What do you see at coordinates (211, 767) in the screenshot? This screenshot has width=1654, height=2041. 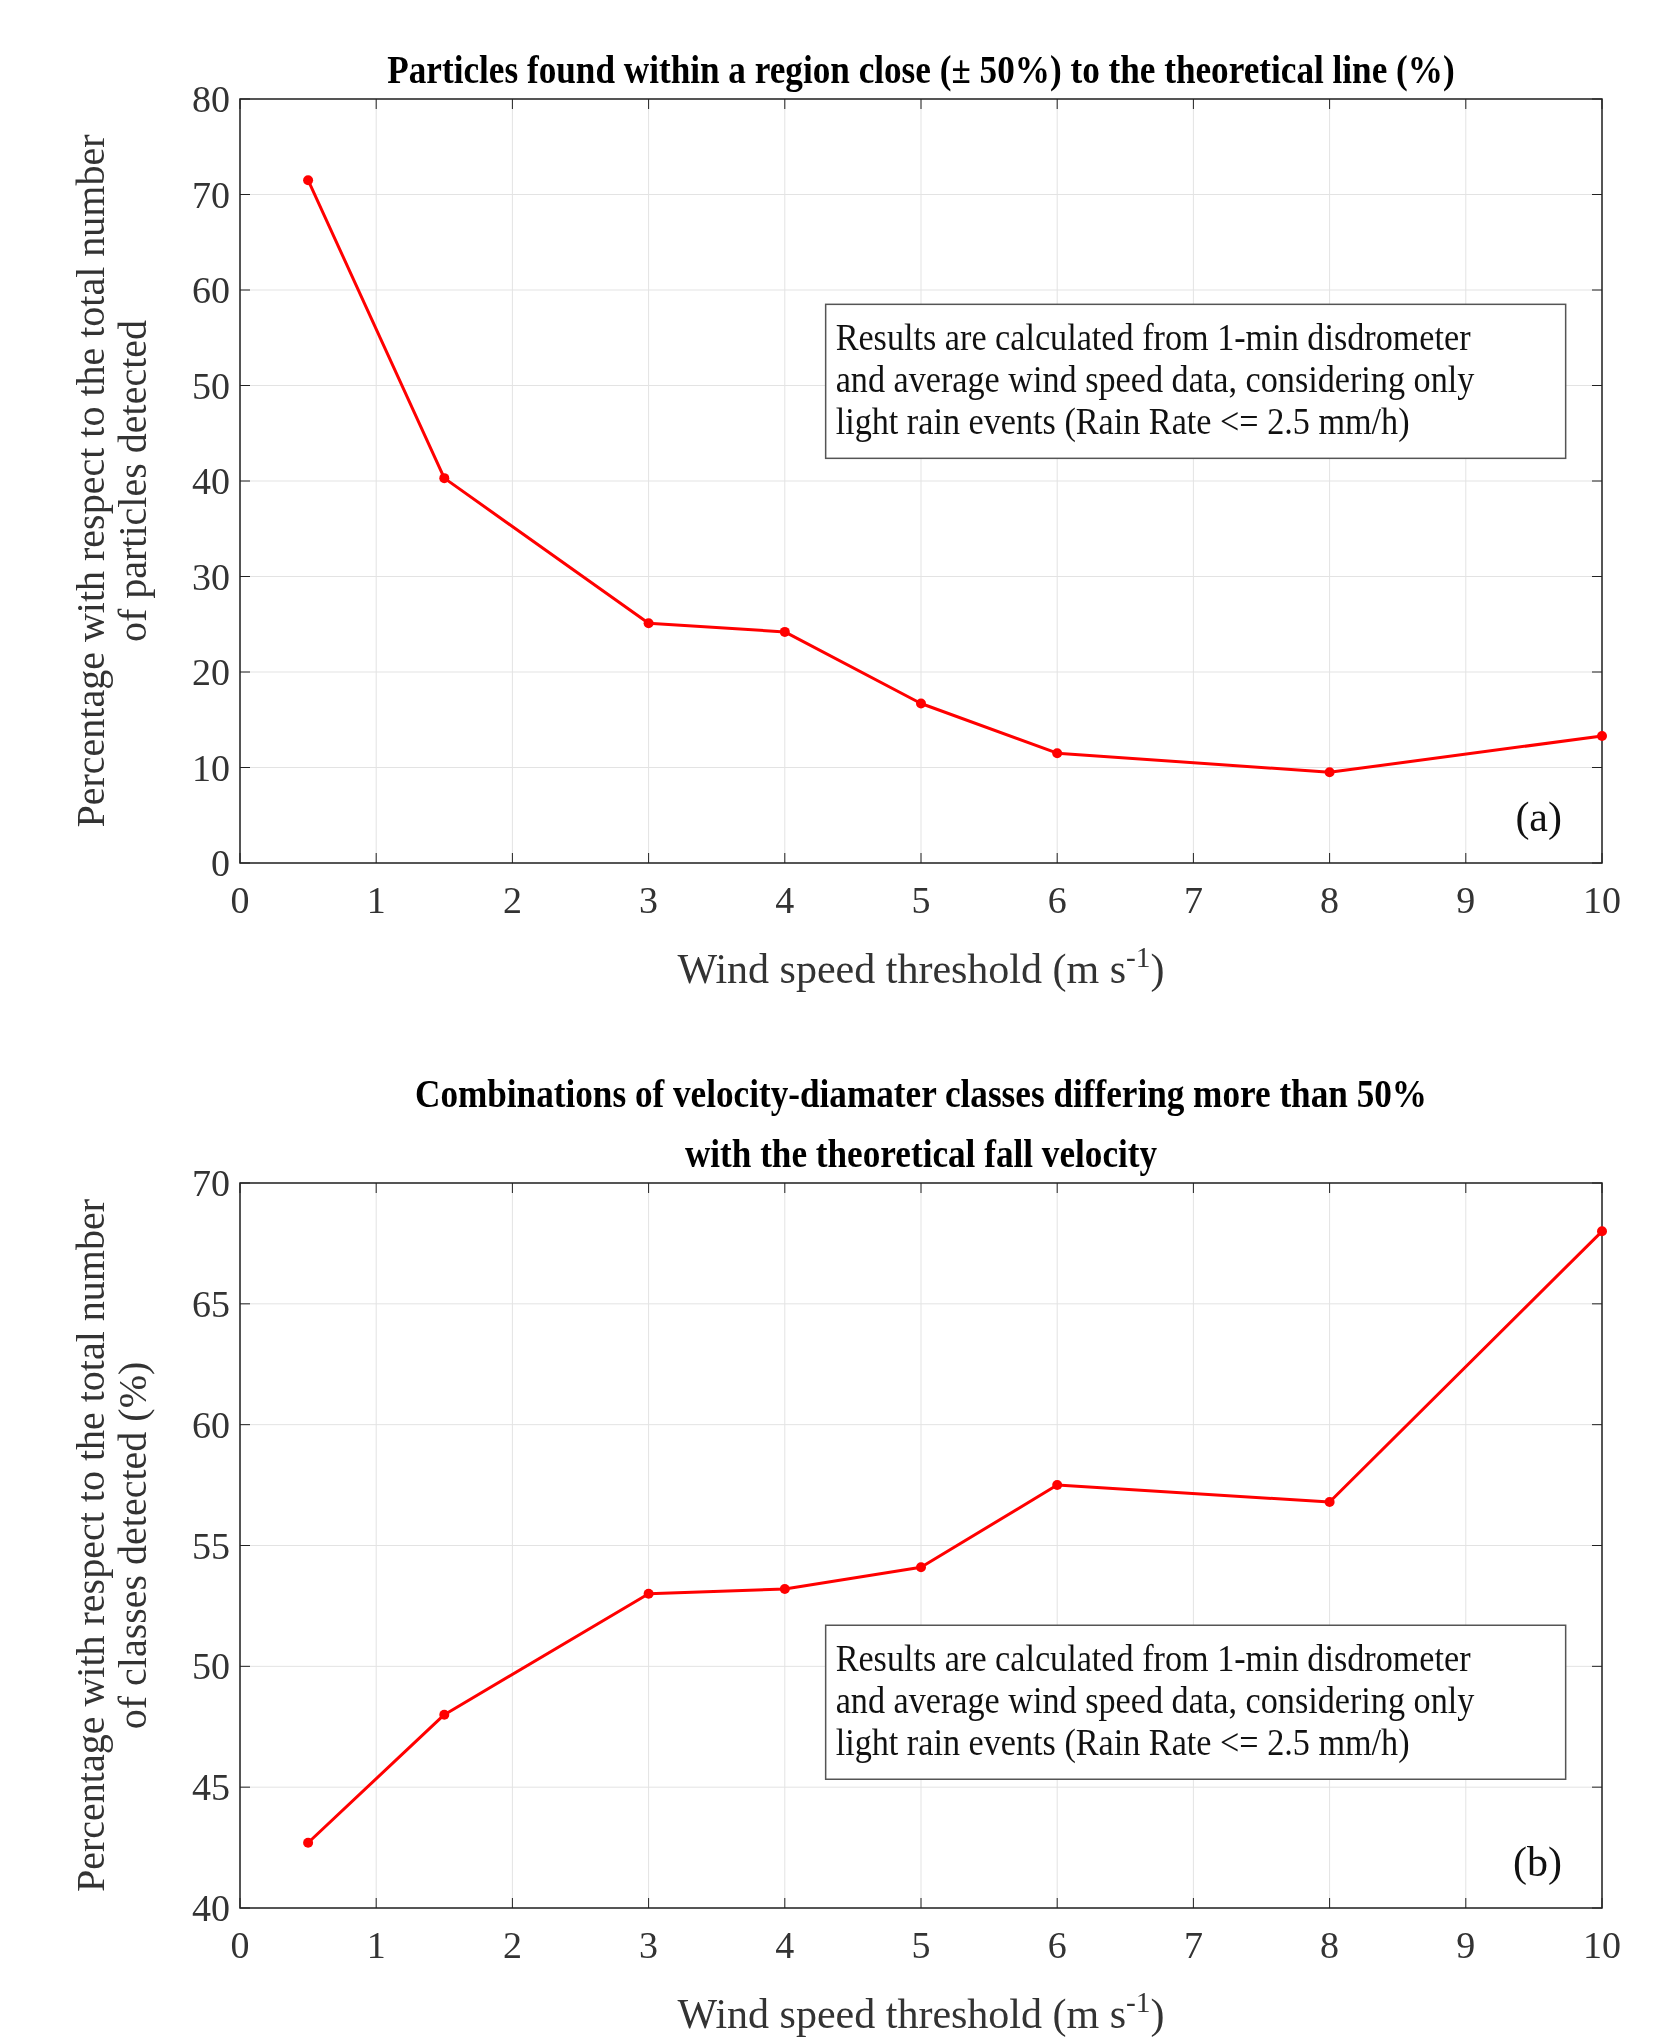 I see `y-tick-label: 10` at bounding box center [211, 767].